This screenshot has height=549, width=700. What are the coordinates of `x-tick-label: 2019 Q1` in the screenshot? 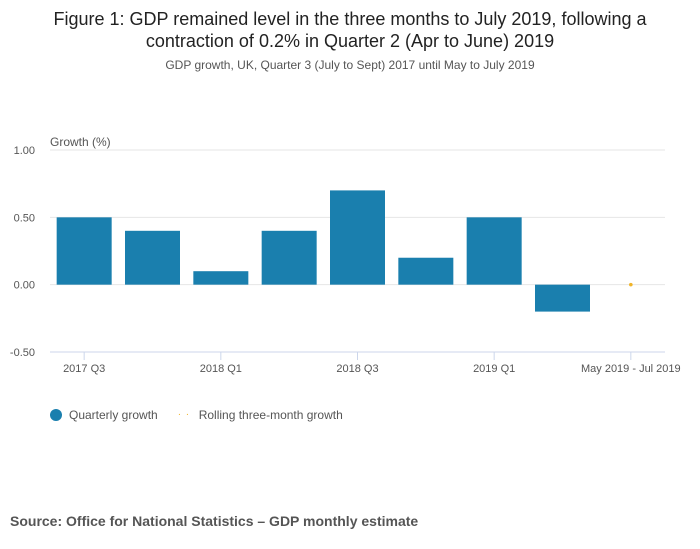 It's located at (494, 369).